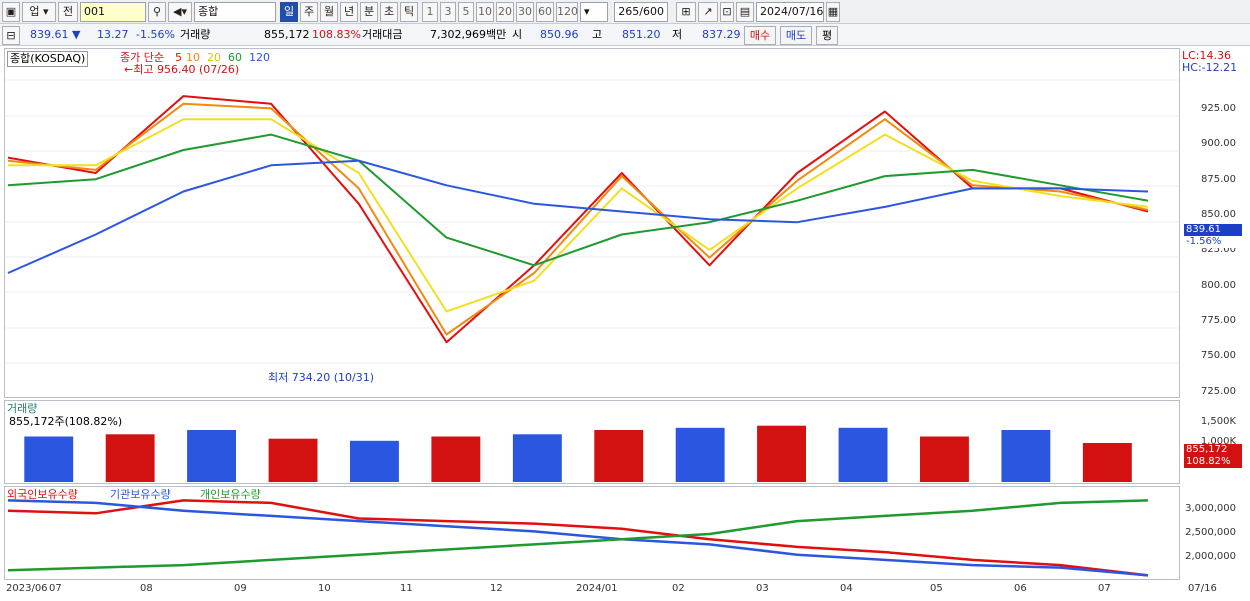 This screenshot has width=1250, height=601. What do you see at coordinates (745, 12) in the screenshot?
I see `save-icon: ▤` at bounding box center [745, 12].